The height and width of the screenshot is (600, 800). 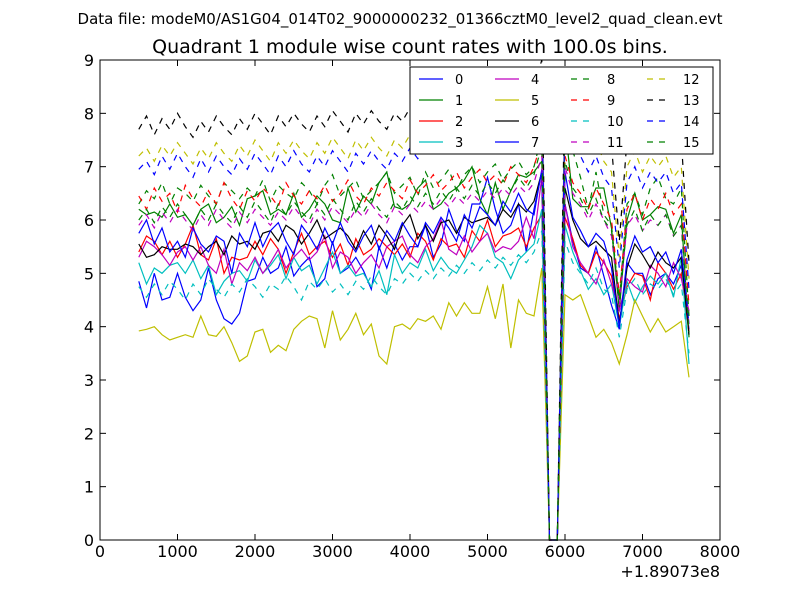 What do you see at coordinates (535, 122) in the screenshot?
I see `legend-label-6: 6` at bounding box center [535, 122].